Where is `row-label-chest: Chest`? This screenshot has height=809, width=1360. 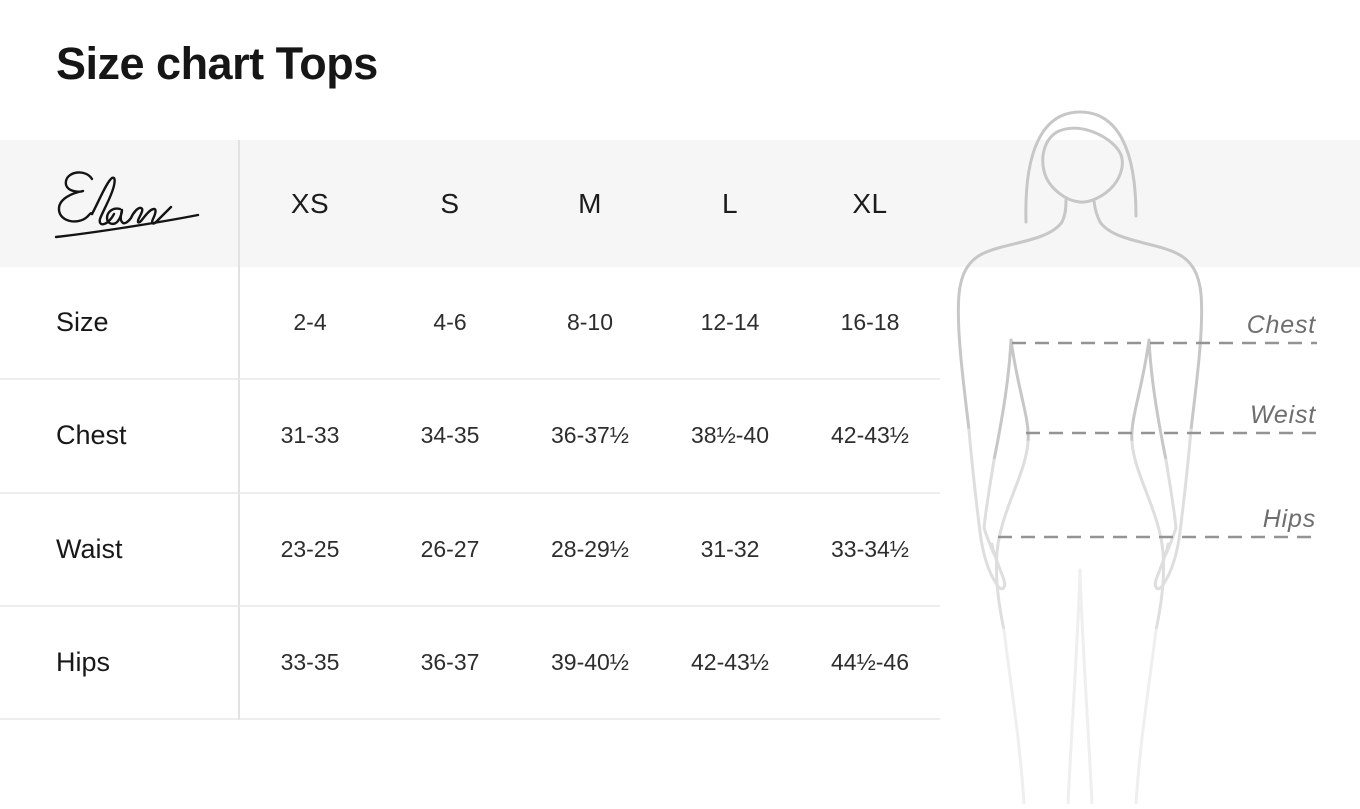 row-label-chest: Chest is located at coordinates (120, 437).